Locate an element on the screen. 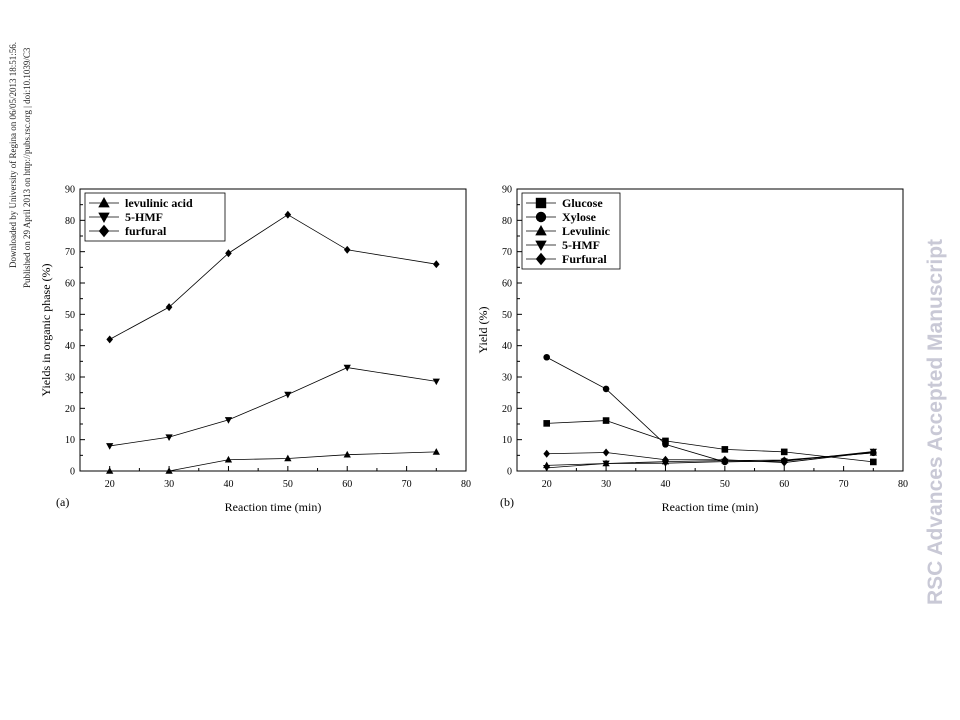  x-tick-label: 30 is located at coordinates (169, 484).